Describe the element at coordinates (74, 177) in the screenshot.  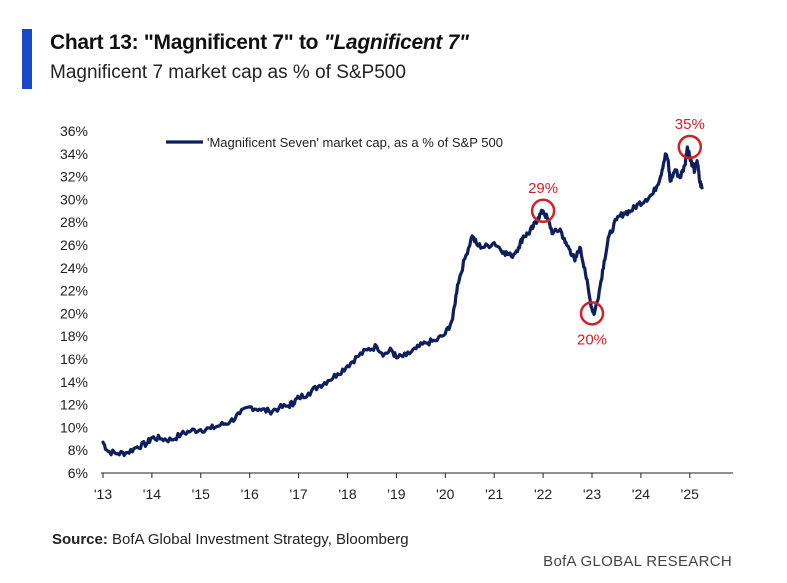
I see `y-tick-label: 32%` at that location.